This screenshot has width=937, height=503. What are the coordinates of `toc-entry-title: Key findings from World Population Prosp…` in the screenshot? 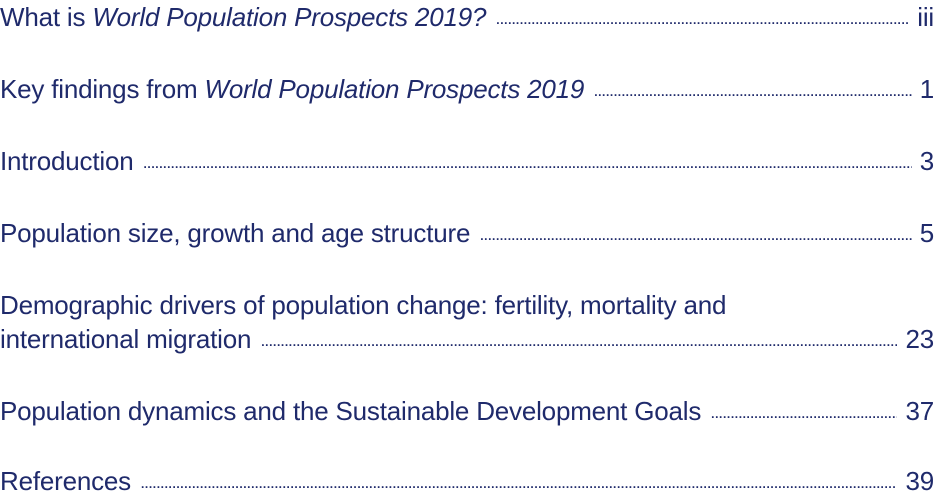 It's located at (292, 89).